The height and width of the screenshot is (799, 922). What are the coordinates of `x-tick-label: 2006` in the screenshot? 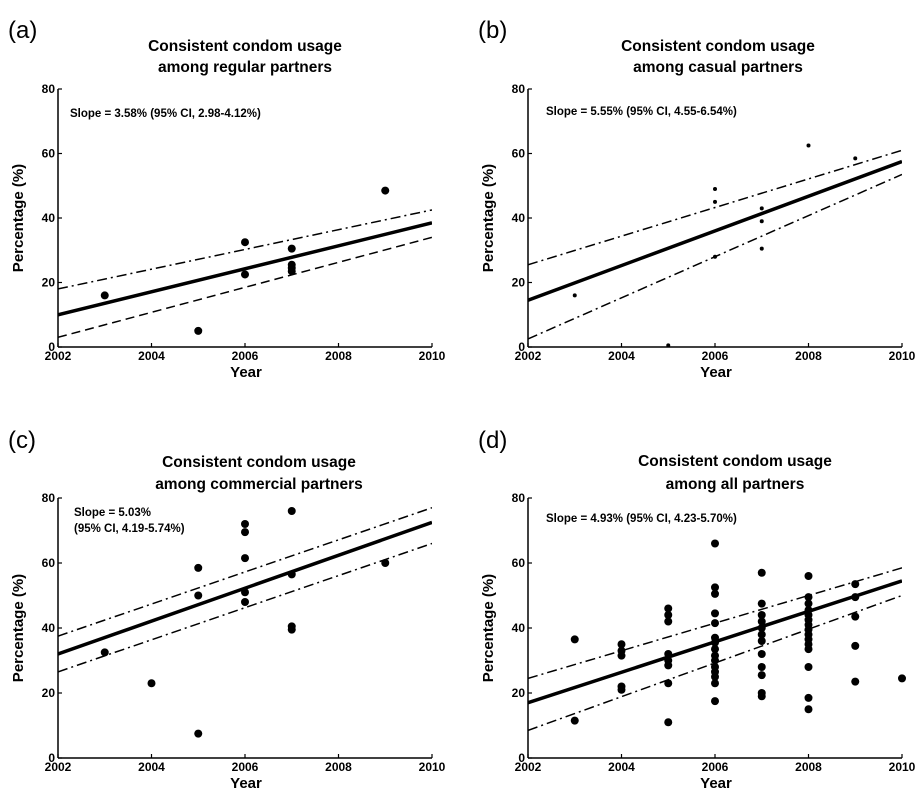 It's located at (715, 767).